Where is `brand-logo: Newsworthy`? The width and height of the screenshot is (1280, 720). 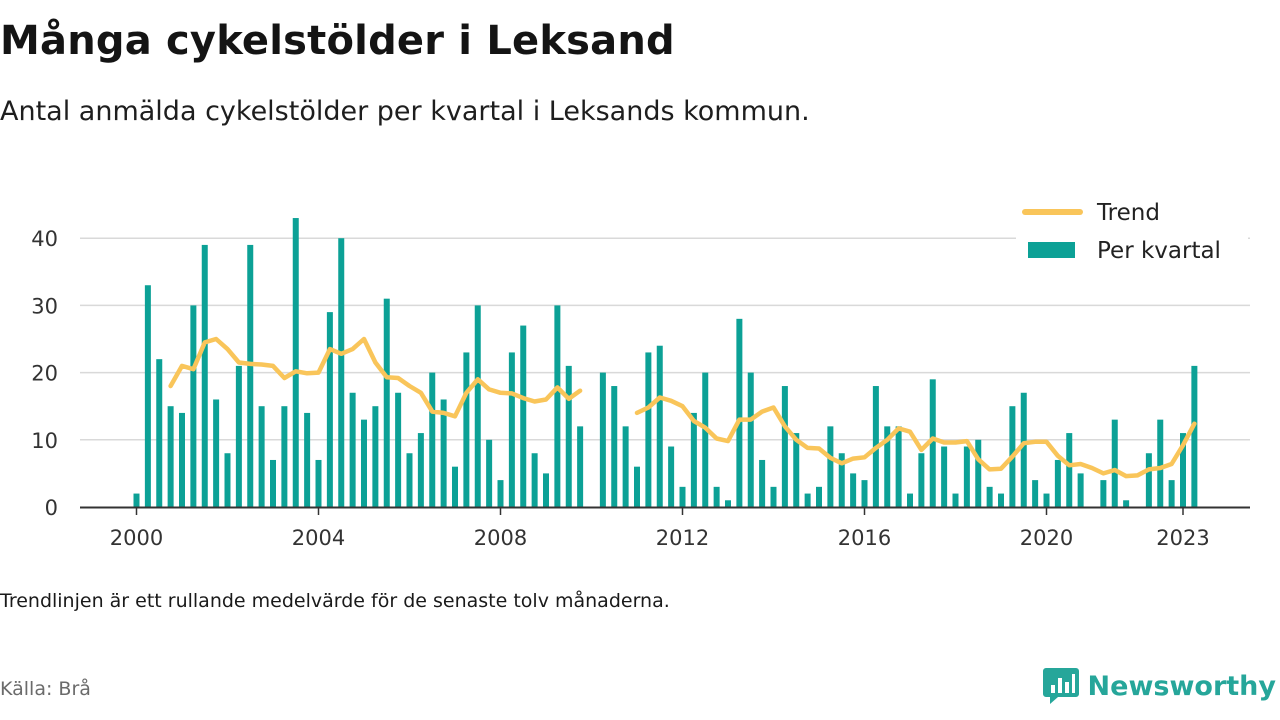
brand-logo: Newsworthy is located at coordinates (1159, 686).